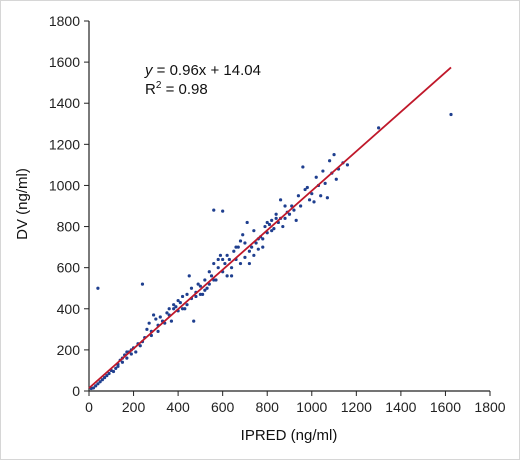  I want to click on y-tick-label: 400, so click(69, 309).